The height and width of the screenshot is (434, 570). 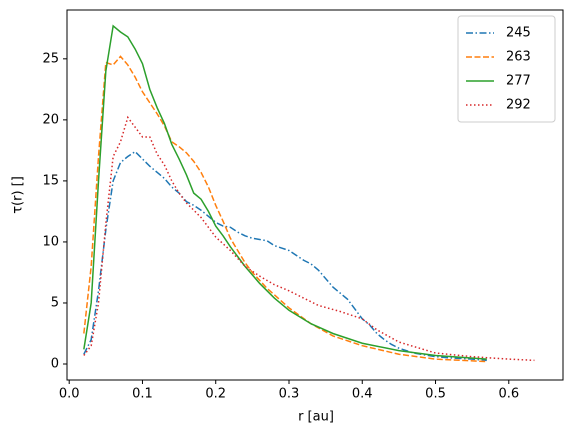 What do you see at coordinates (69, 394) in the screenshot?
I see `x-tick-label: 0.0` at bounding box center [69, 394].